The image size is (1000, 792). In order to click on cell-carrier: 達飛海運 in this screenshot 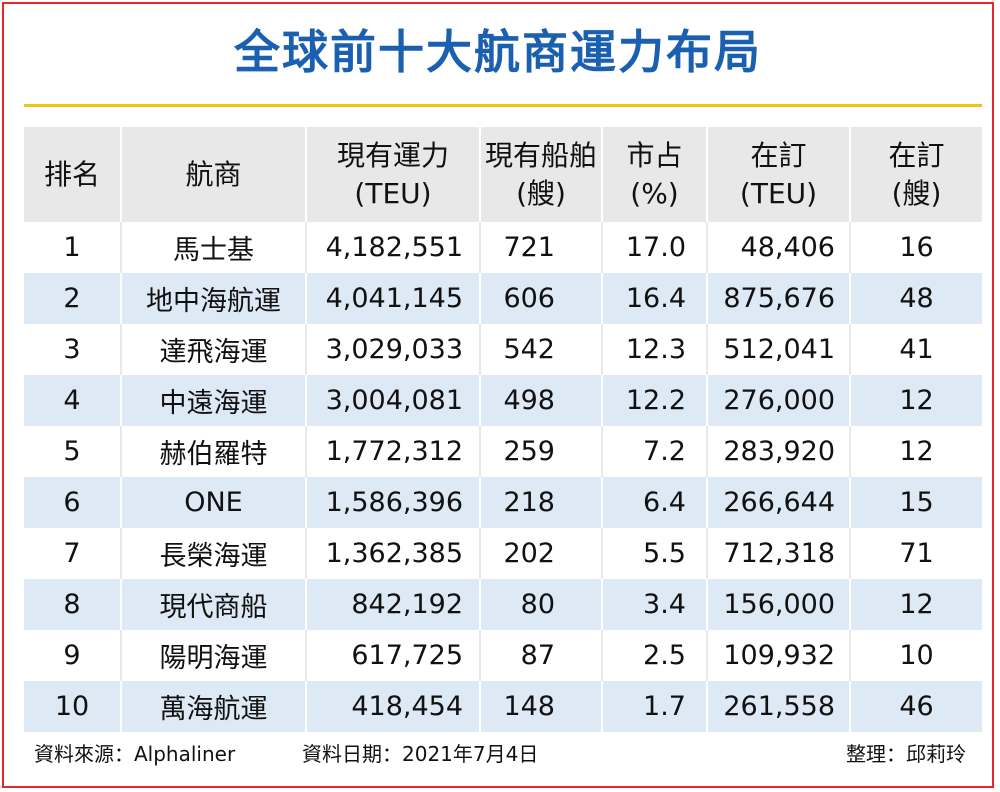, I will do `click(213, 349)`.